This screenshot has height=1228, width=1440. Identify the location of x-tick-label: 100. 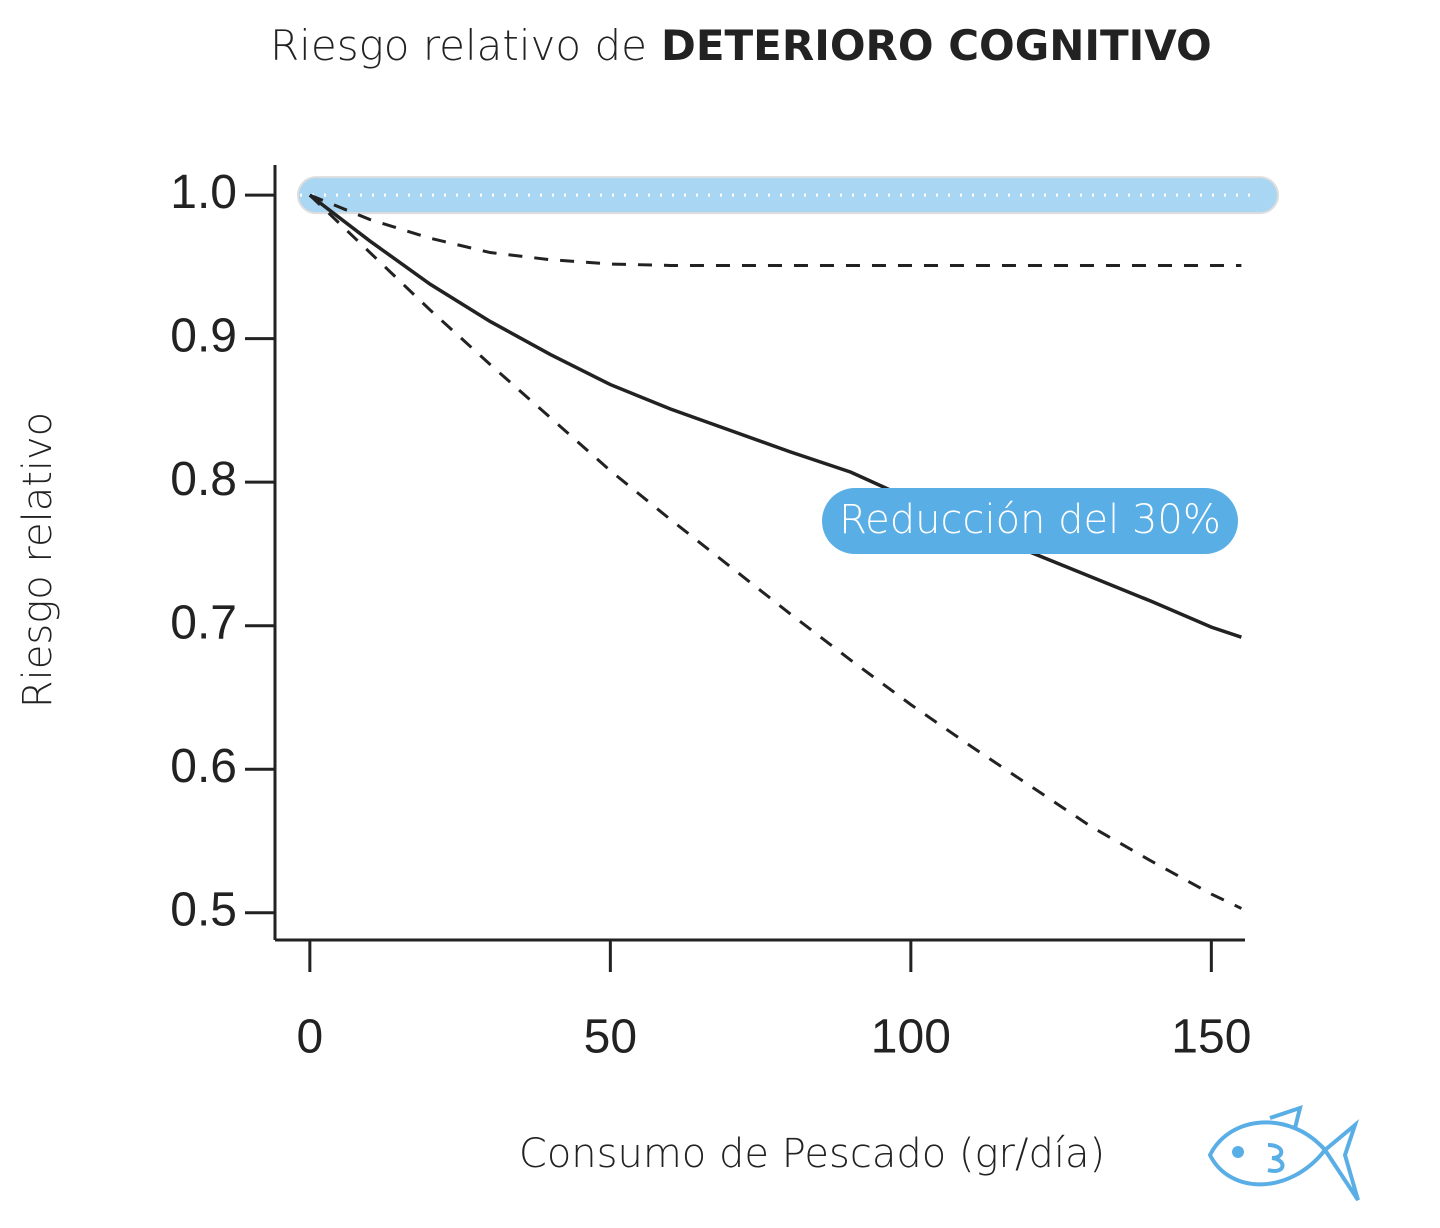
(911, 1037).